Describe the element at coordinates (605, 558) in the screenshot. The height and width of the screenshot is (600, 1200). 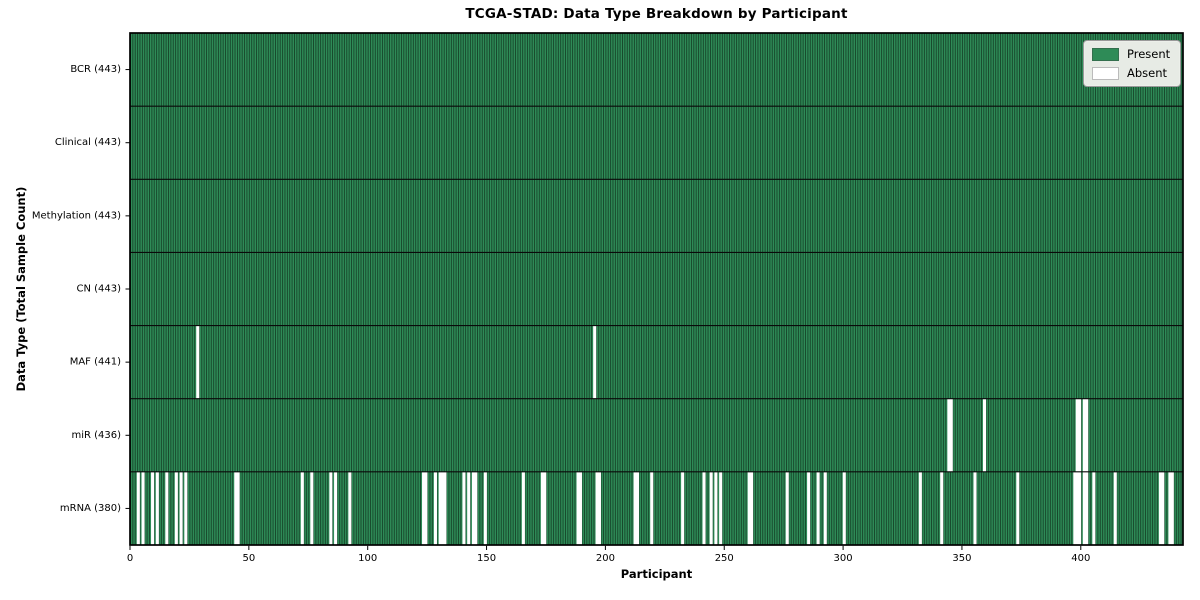
I see `x-tick-label: 200` at that location.